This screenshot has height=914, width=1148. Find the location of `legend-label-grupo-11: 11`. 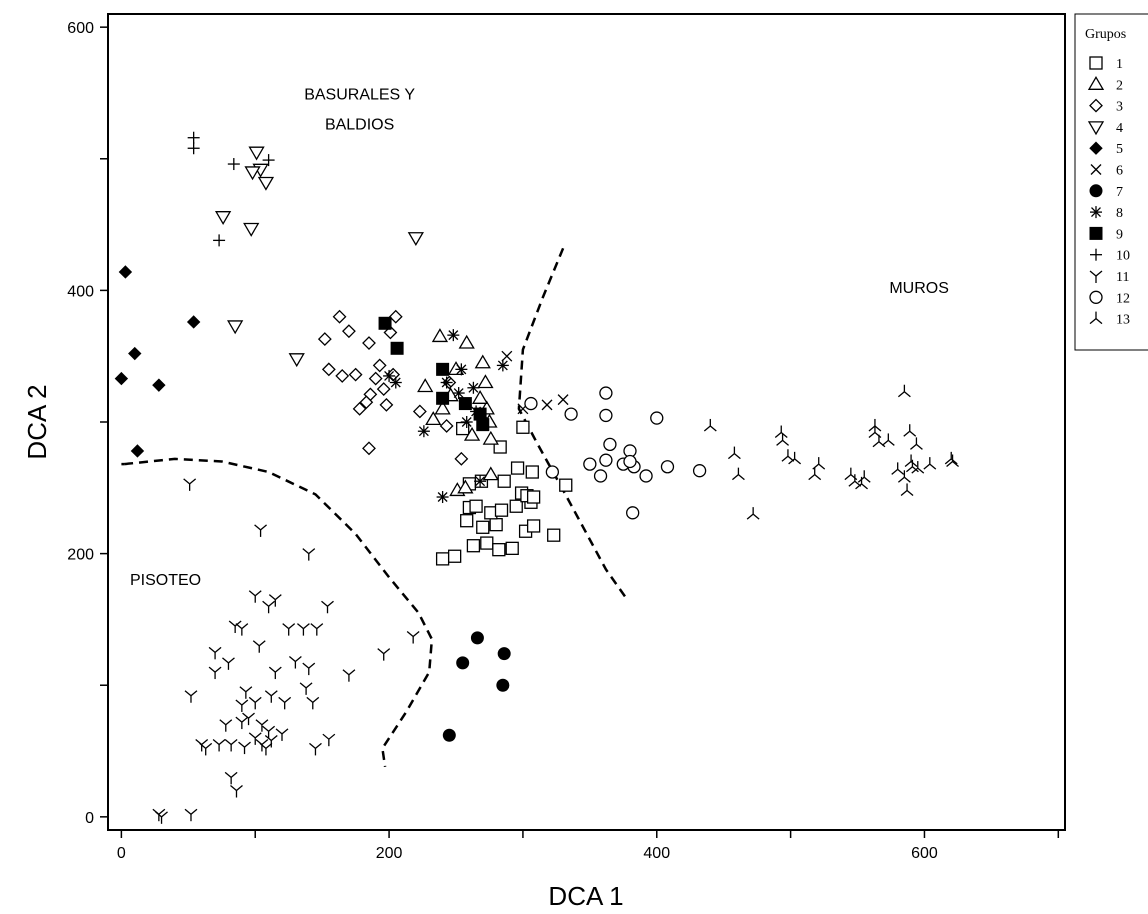

legend-label-grupo-11: 11 is located at coordinates (1122, 277).